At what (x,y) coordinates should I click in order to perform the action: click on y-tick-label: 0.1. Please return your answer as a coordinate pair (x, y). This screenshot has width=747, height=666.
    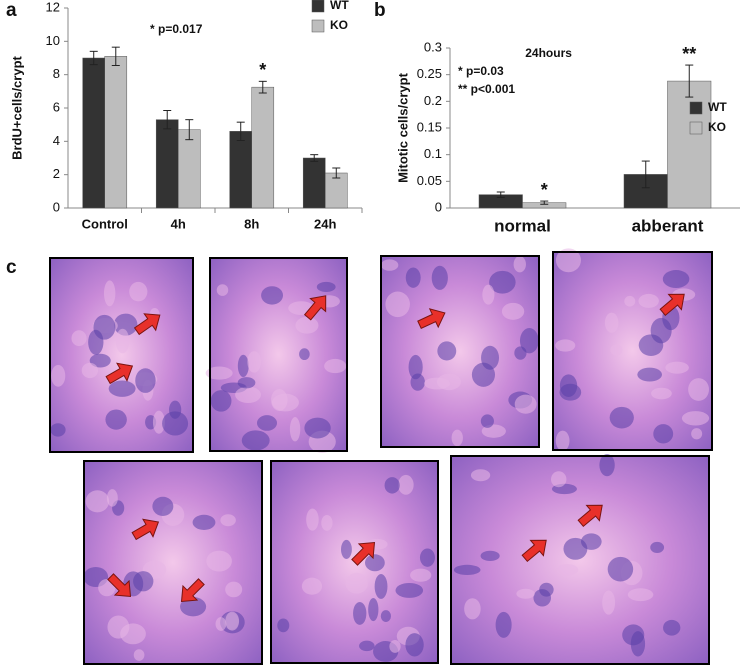
    Looking at the image, I should click on (433, 153).